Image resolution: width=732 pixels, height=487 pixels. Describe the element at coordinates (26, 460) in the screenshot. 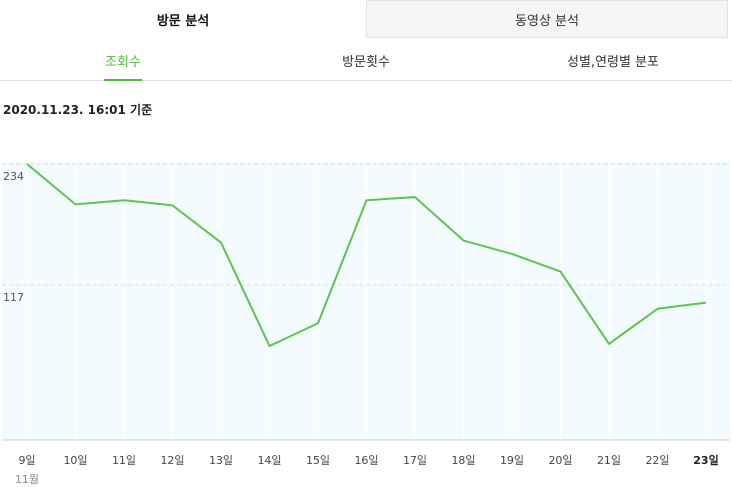

I see `x-tick-label: 9일` at that location.